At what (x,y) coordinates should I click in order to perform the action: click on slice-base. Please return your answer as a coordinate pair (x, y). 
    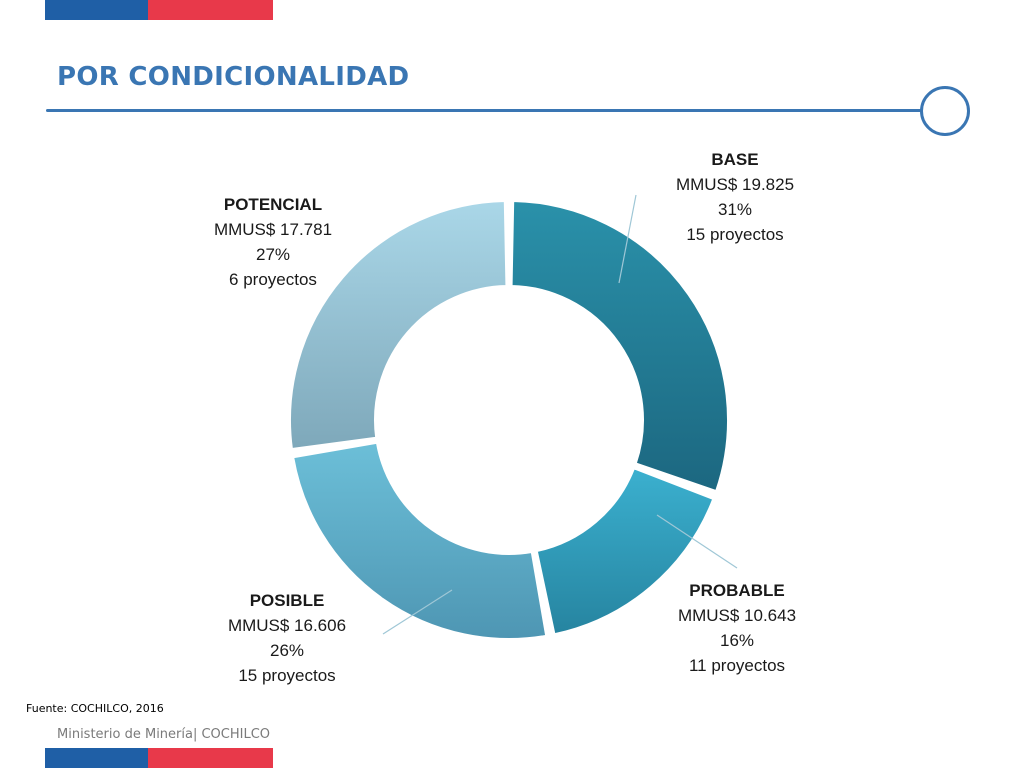
    Looking at the image, I should click on (619, 346).